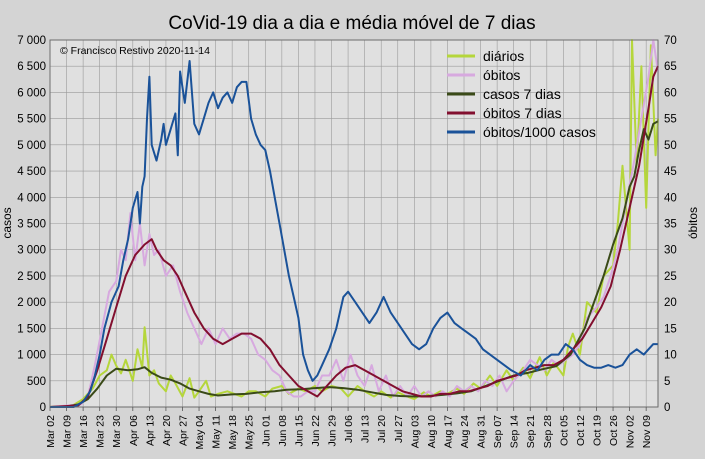  Describe the element at coordinates (548, 431) in the screenshot. I see `x-tick-label: Sep 28` at that location.